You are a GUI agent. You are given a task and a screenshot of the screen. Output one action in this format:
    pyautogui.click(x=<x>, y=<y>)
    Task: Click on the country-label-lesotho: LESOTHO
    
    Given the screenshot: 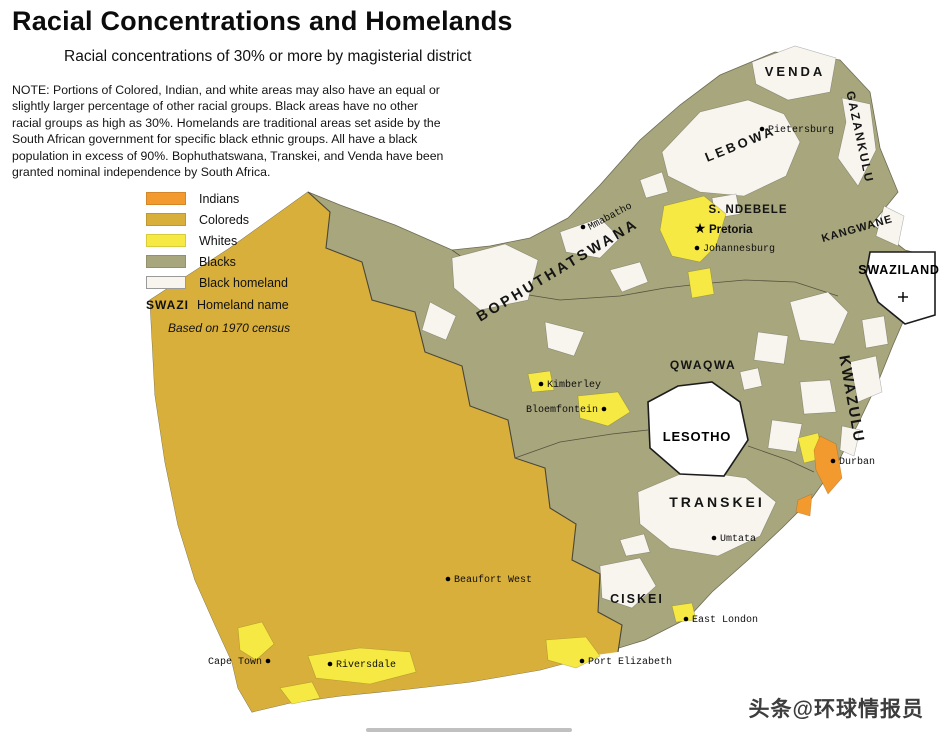 What is the action you would take?
    pyautogui.click(x=697, y=436)
    